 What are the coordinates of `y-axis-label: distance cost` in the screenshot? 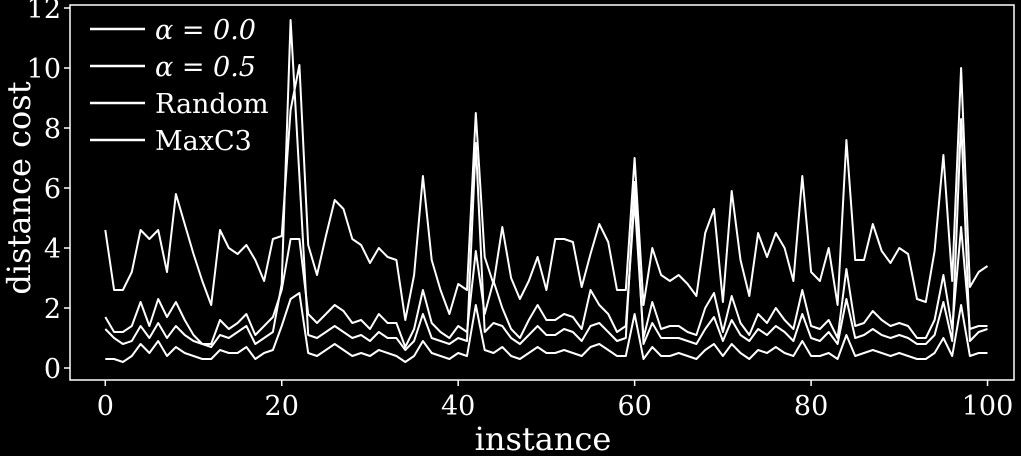 It's located at (19, 187).